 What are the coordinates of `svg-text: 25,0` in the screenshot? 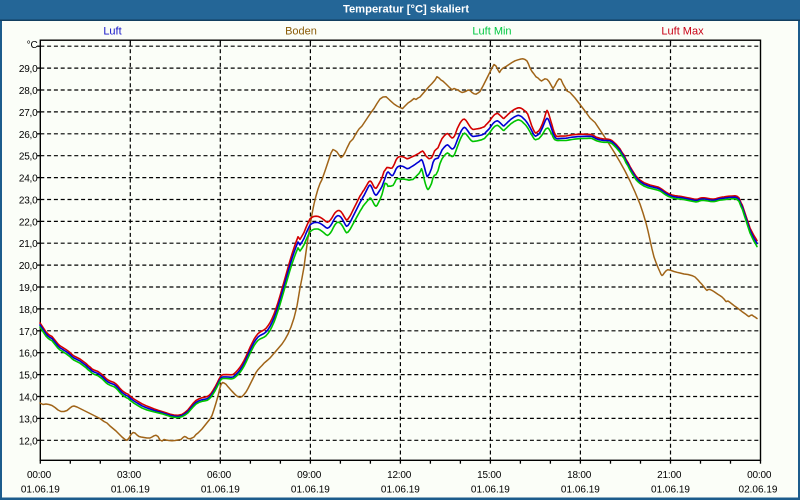 It's located at (28, 157).